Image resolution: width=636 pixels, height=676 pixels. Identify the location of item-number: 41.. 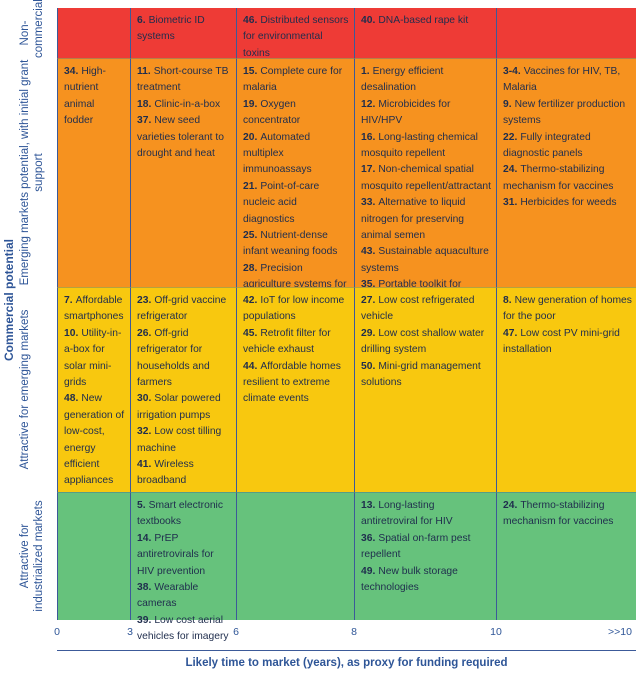
(144, 465).